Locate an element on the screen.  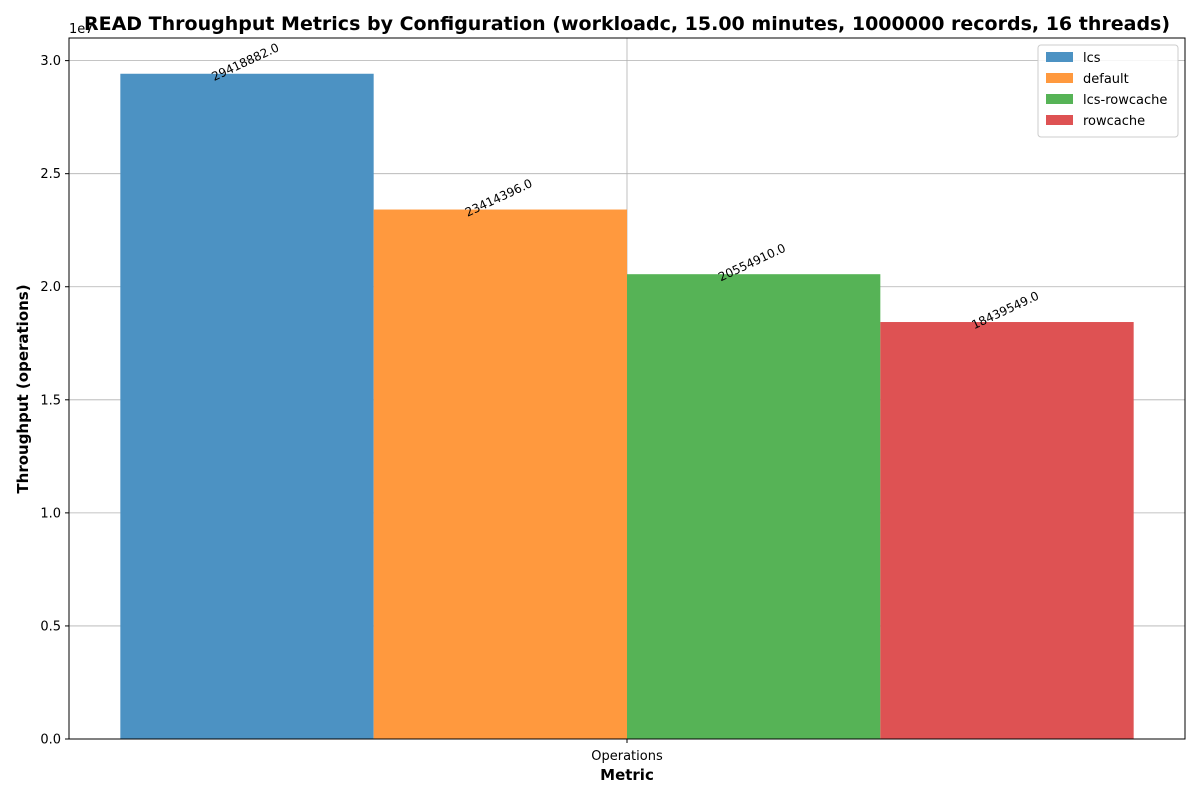
bar-default is located at coordinates (500, 474).